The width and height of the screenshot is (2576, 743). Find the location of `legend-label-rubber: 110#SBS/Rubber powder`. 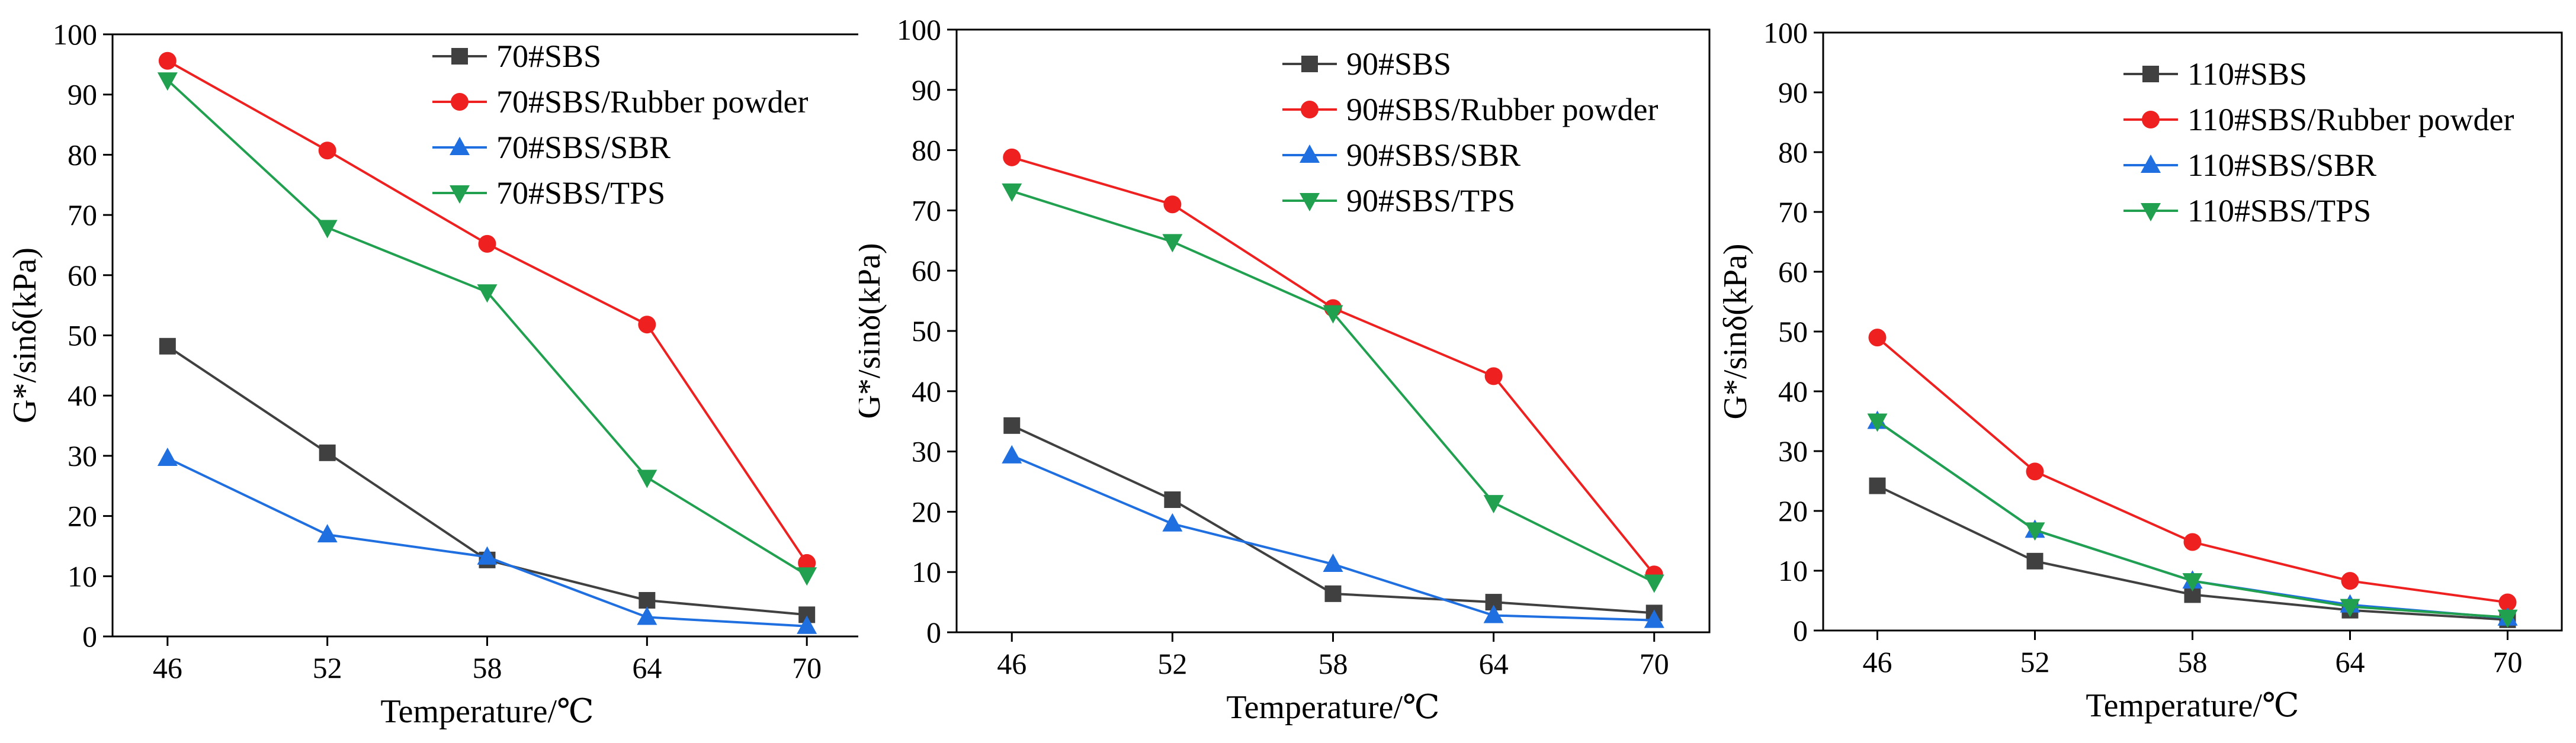

legend-label-rubber: 110#SBS/Rubber powder is located at coordinates (2350, 119).